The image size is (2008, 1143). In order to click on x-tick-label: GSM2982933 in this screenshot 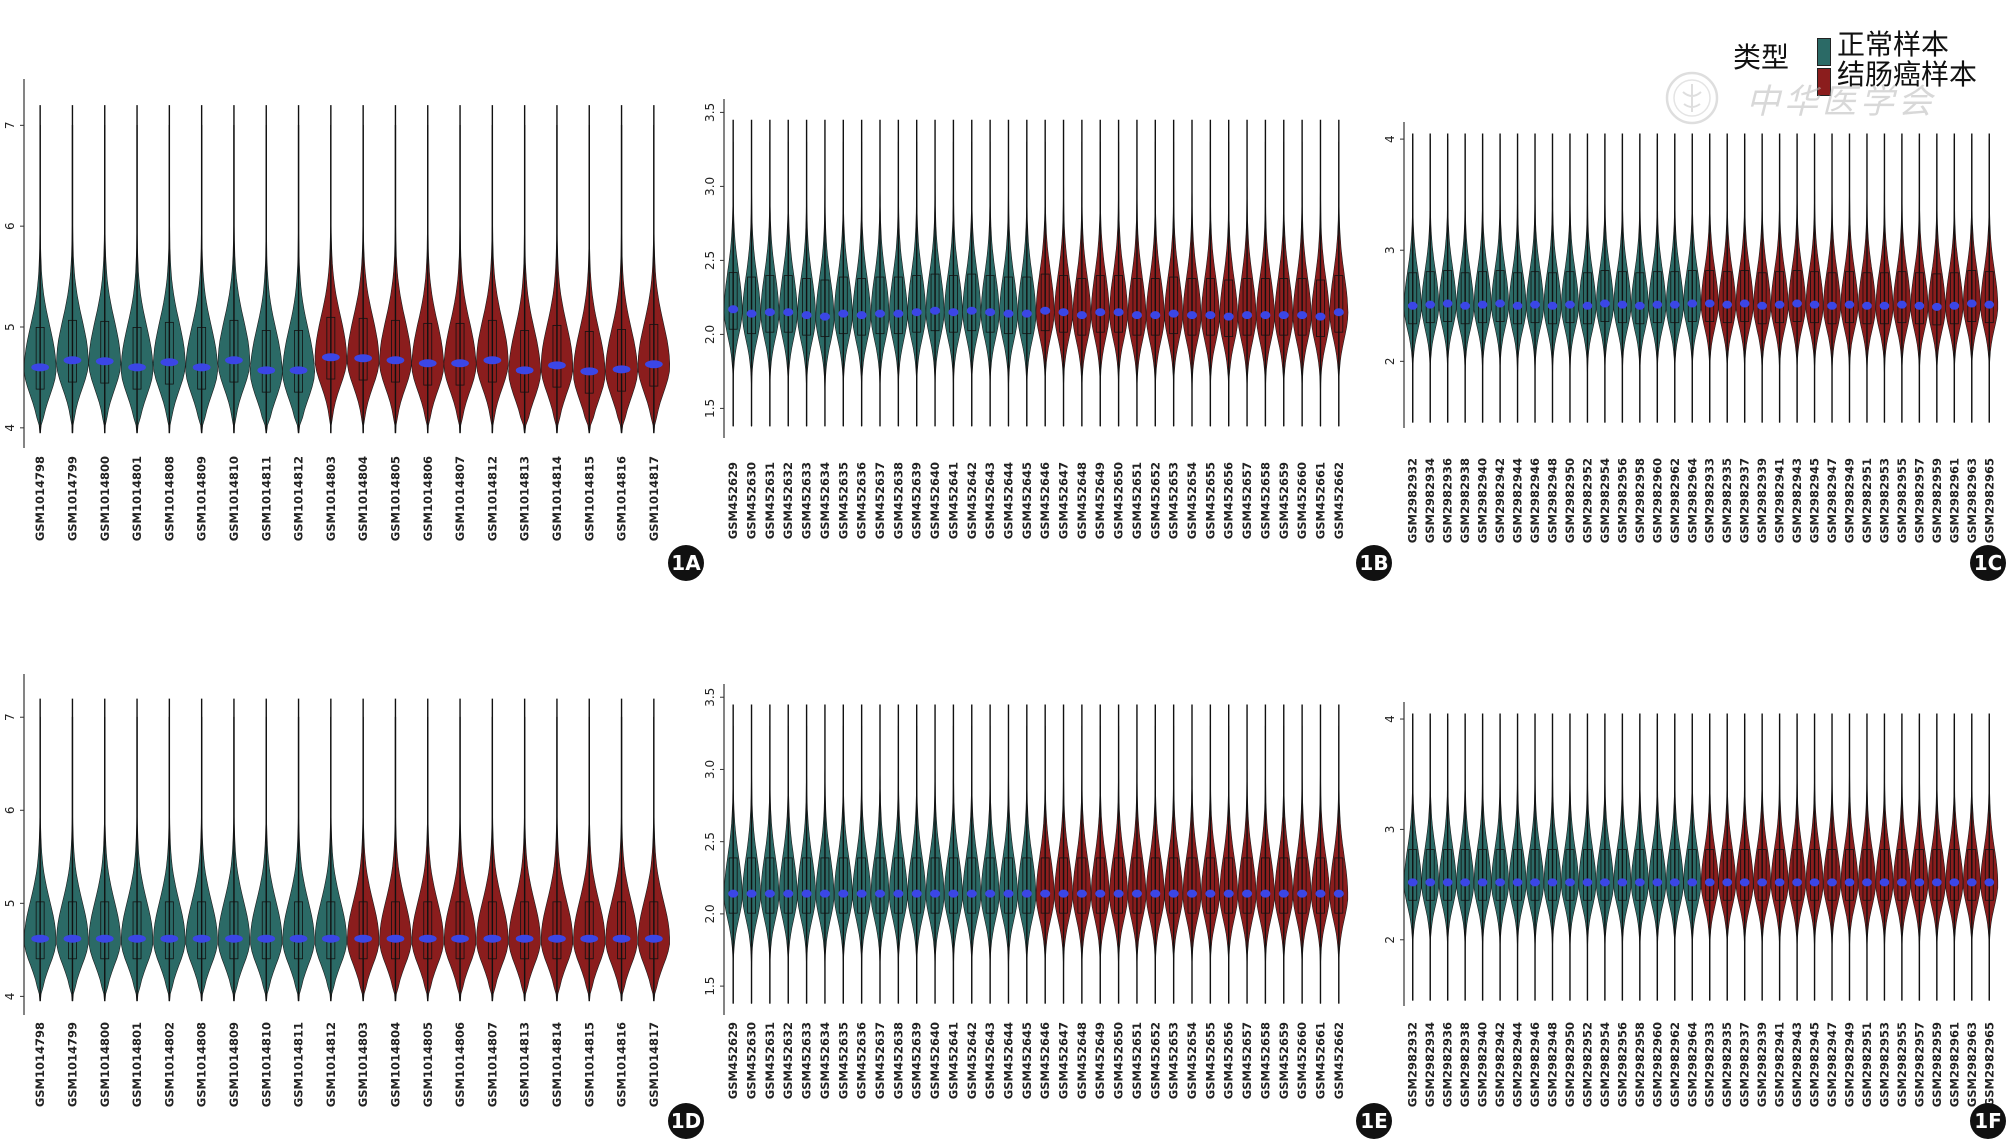, I will do `click(1710, 1064)`.